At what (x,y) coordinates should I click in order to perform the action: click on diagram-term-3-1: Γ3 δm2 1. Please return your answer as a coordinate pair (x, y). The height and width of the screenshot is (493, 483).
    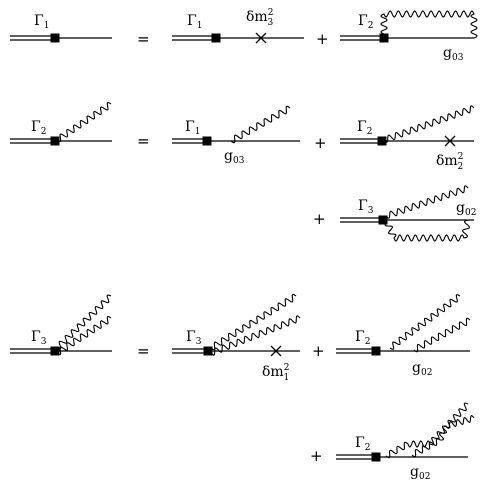
    Looking at the image, I should click on (236, 338).